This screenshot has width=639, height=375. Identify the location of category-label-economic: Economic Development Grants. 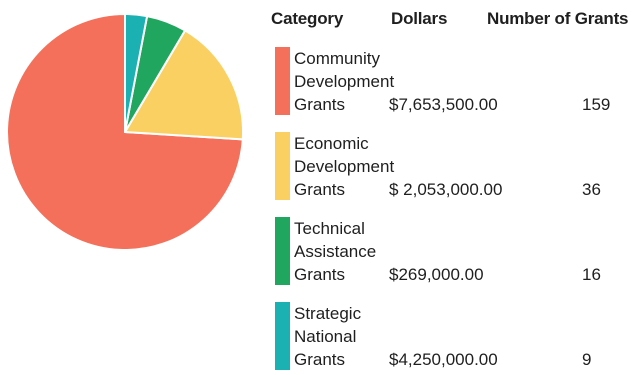
(344, 166).